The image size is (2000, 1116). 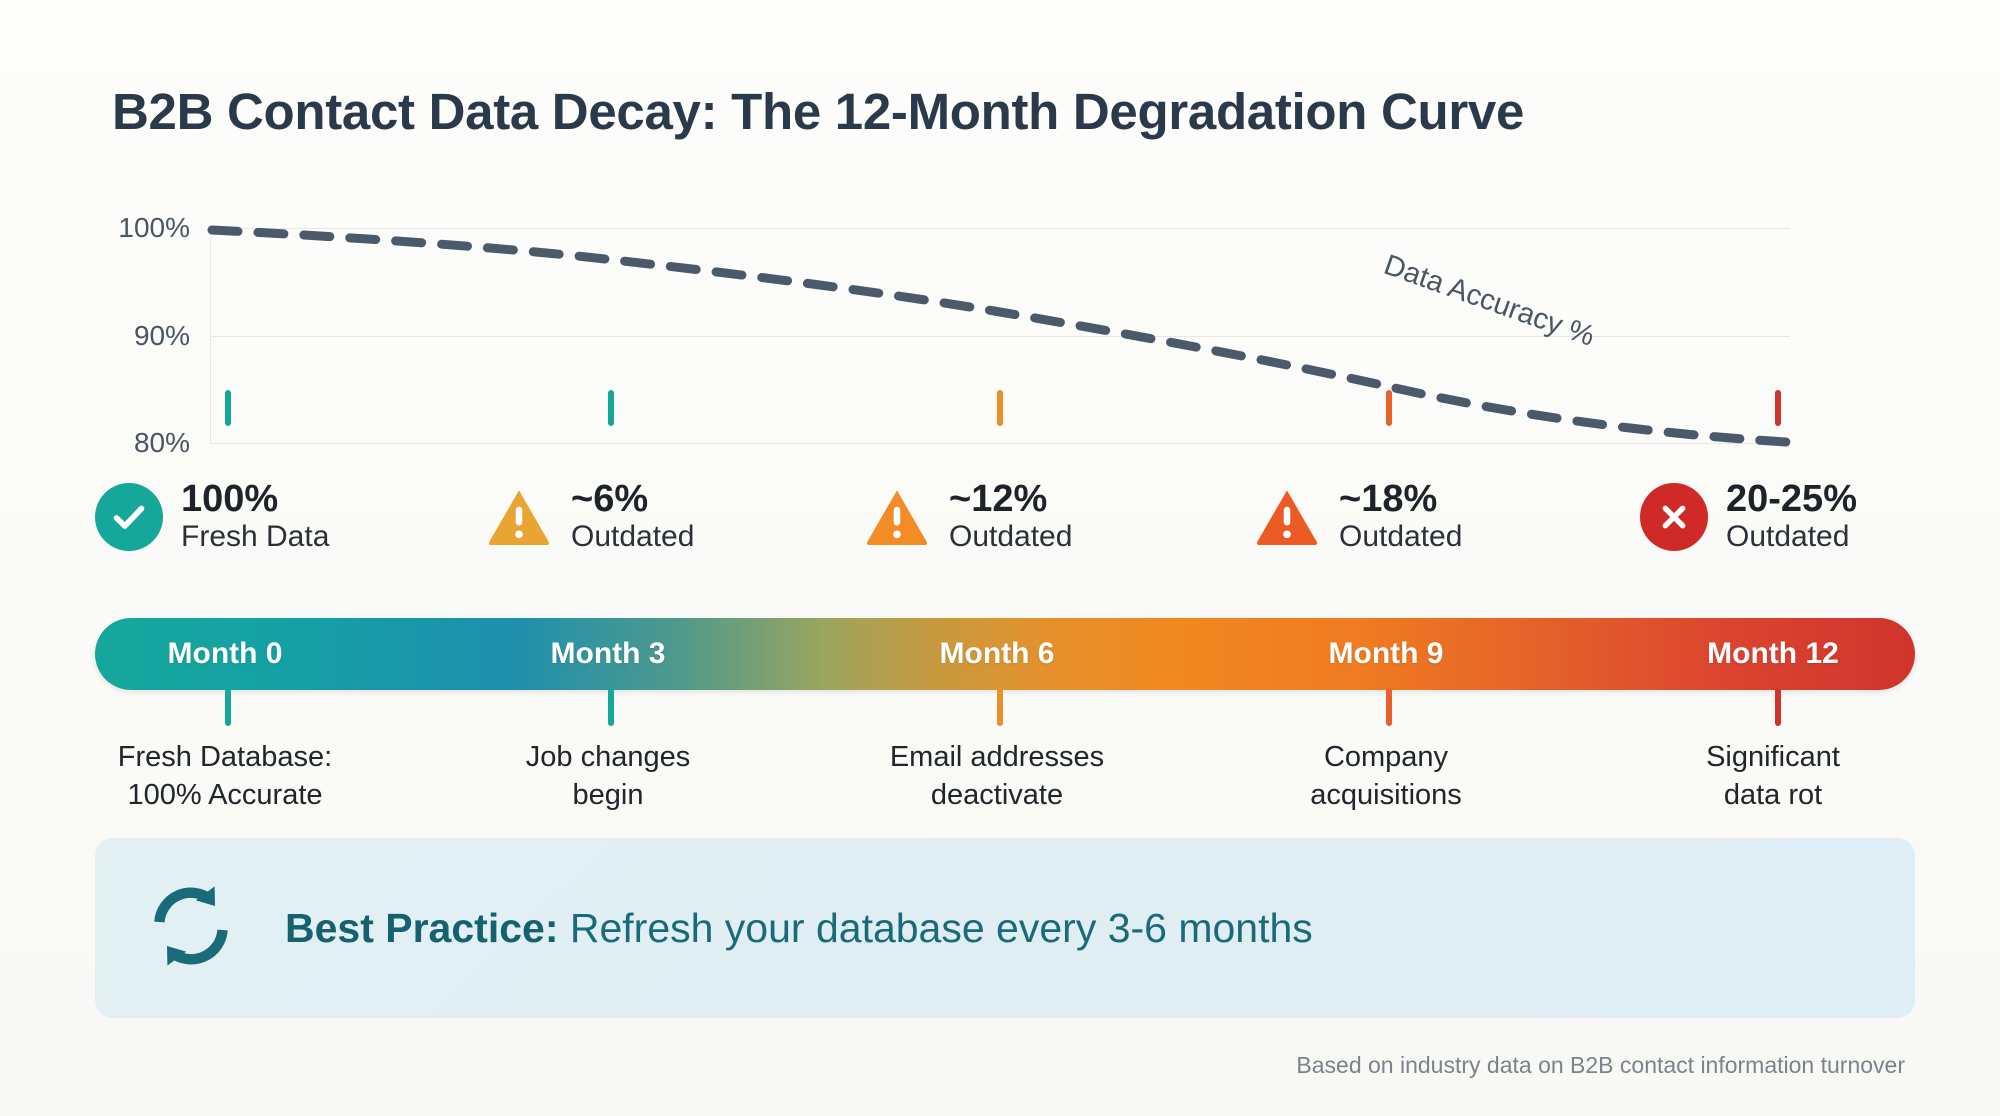 I want to click on y-tick-label-100: 100%, so click(x=154, y=227).